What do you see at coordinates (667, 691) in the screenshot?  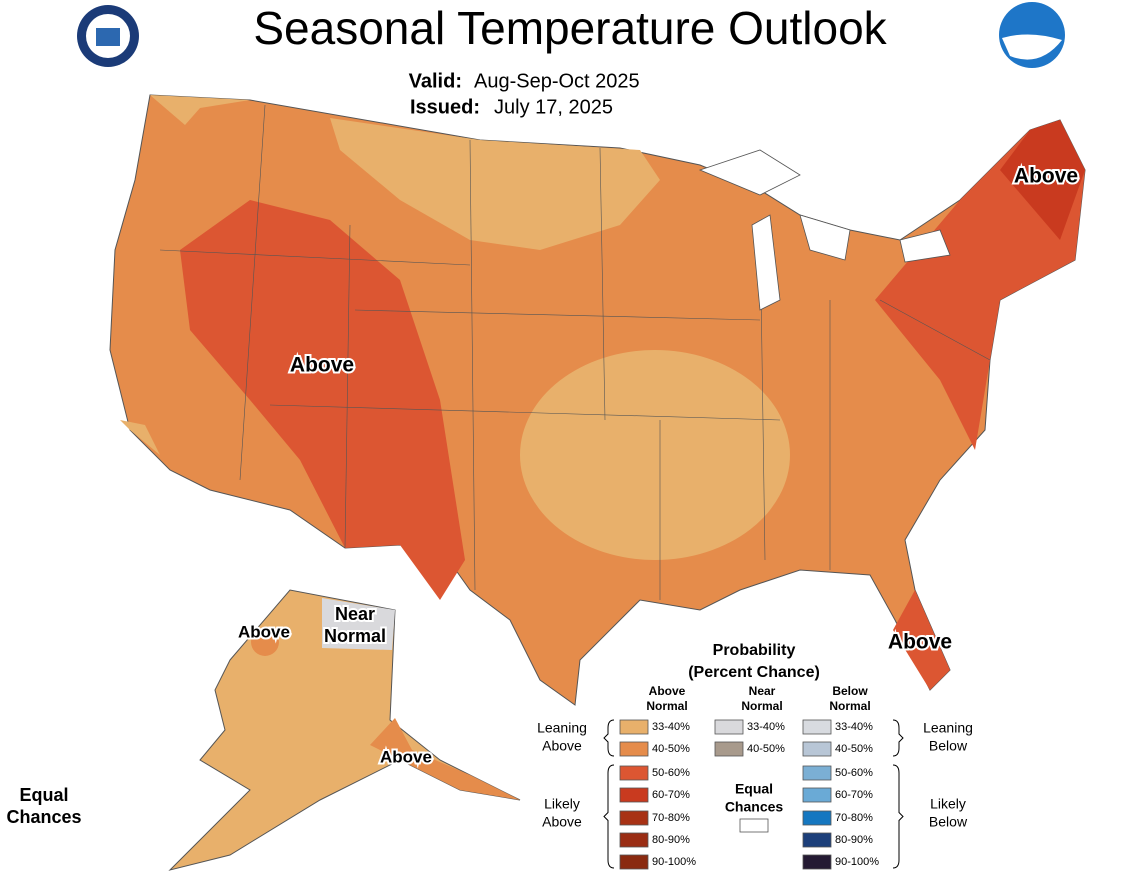 I see `legend-column-header: Above` at bounding box center [667, 691].